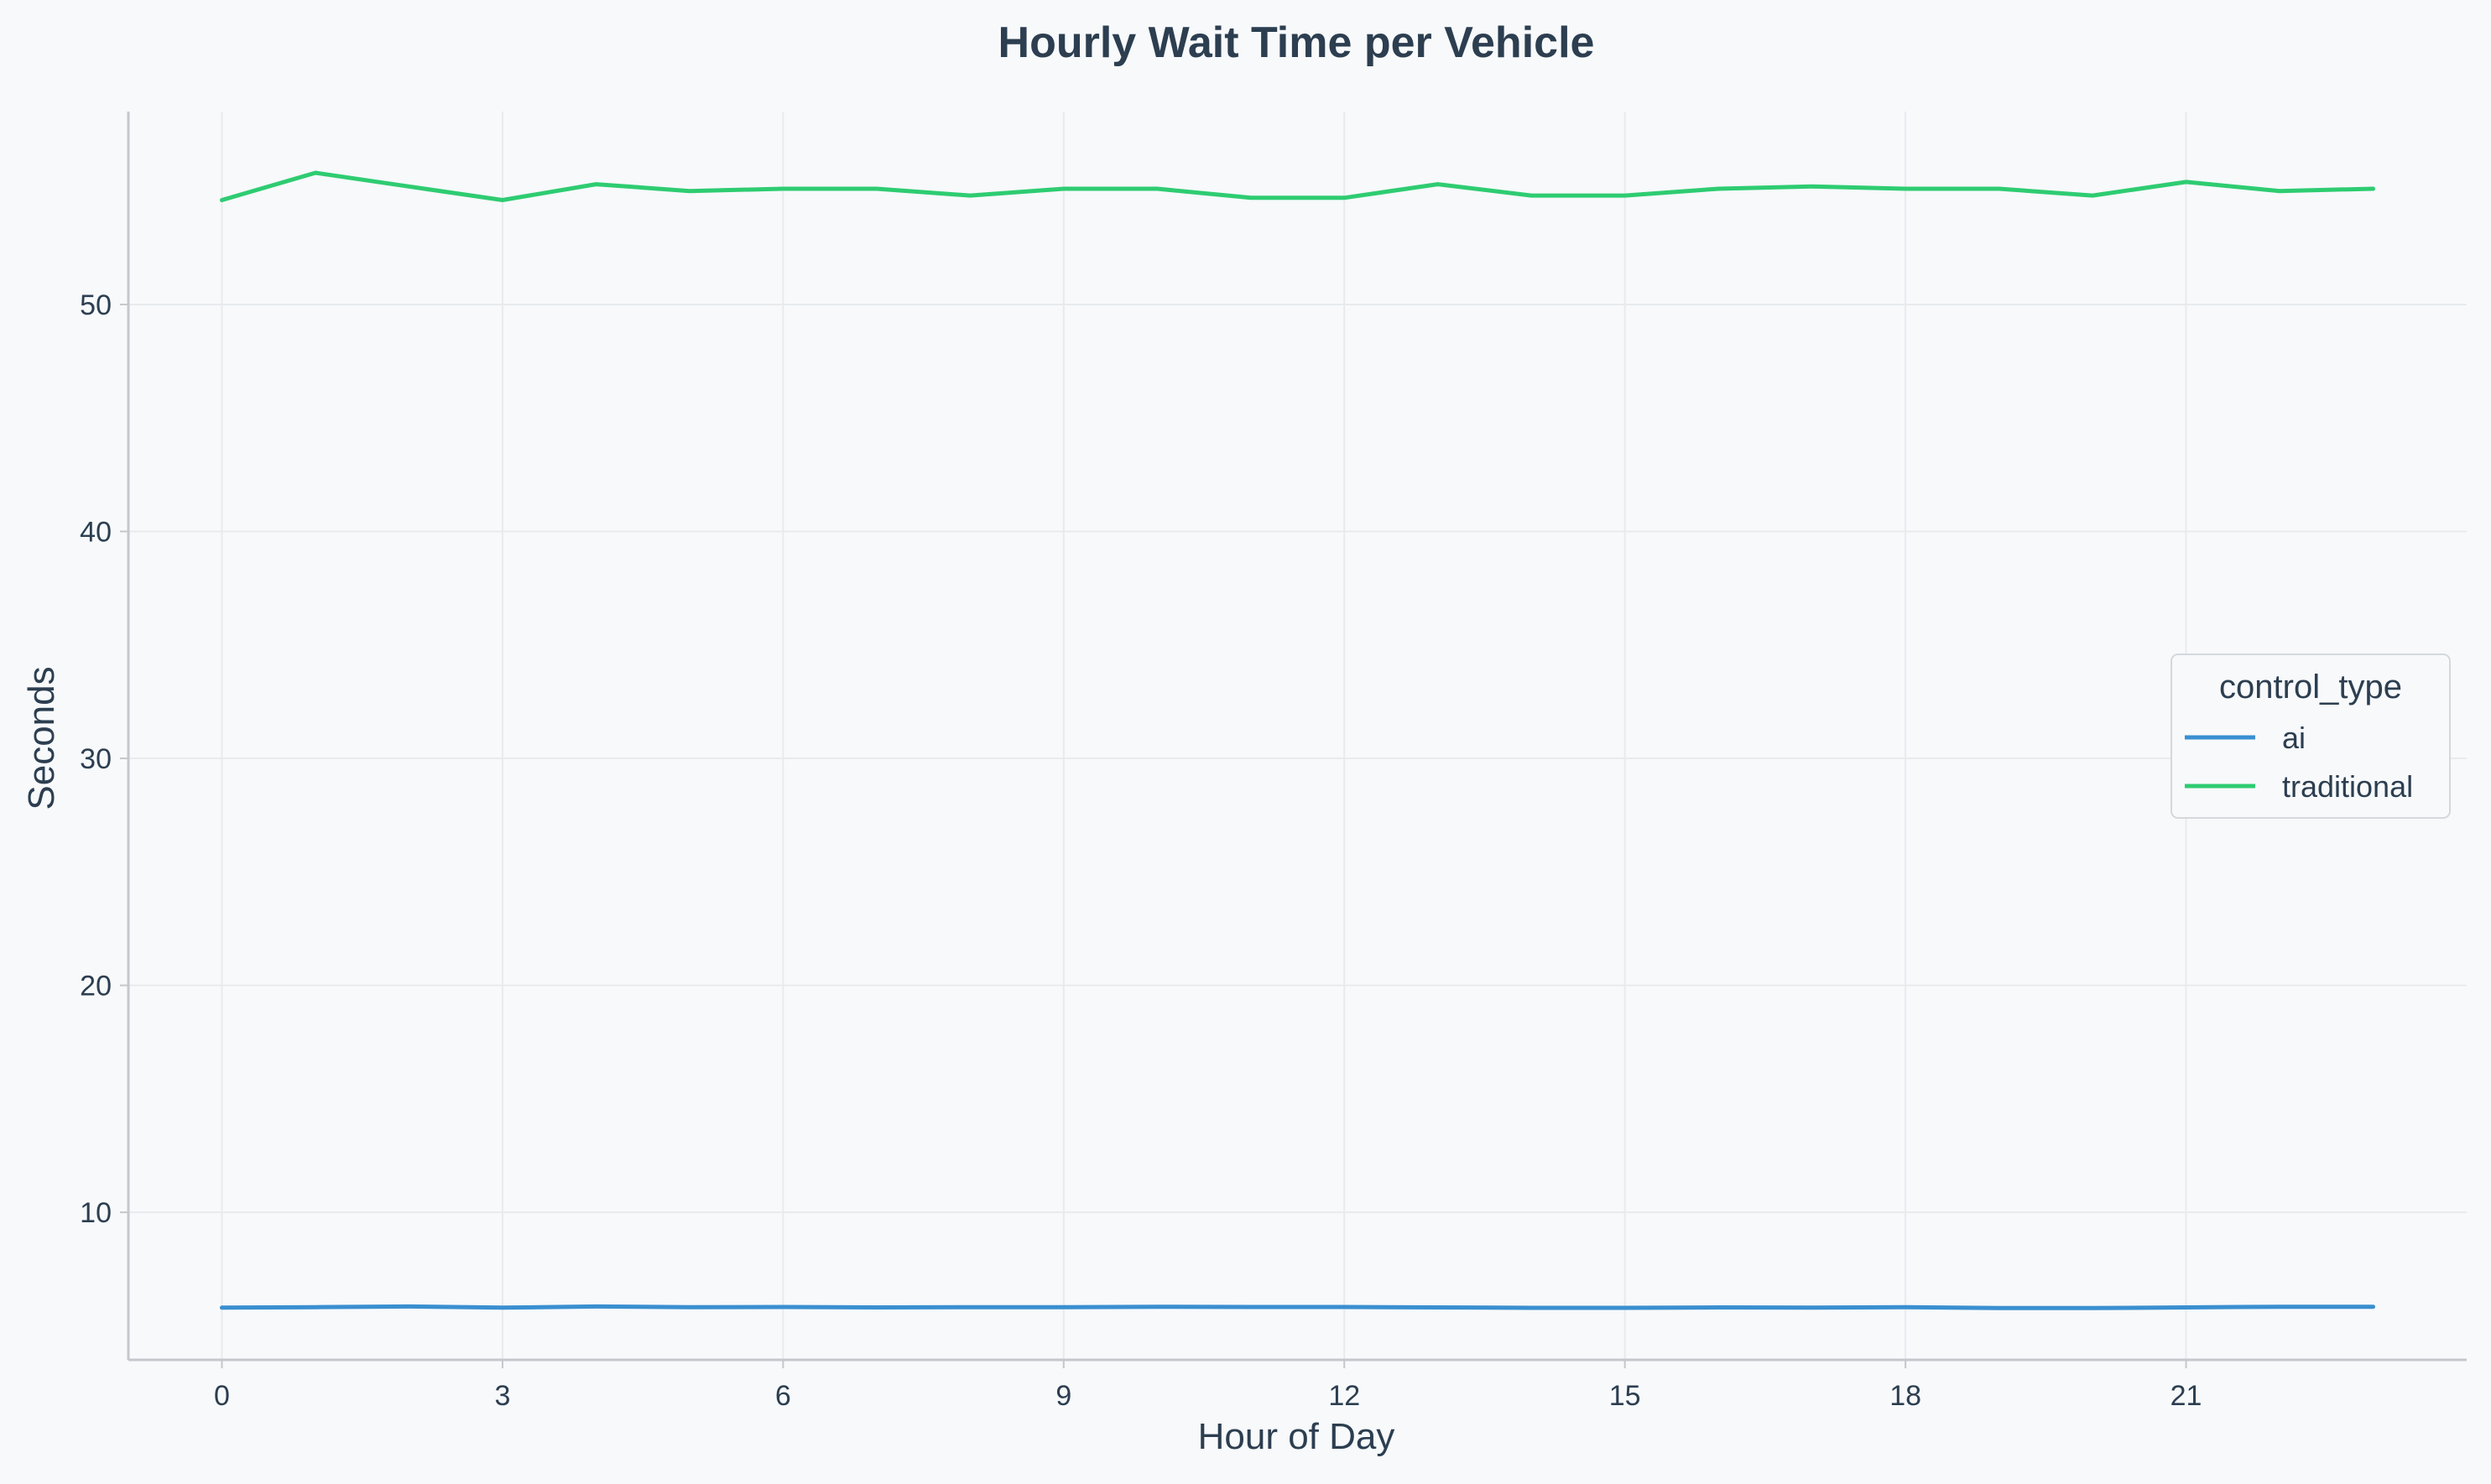 Image resolution: width=2491 pixels, height=1484 pixels. What do you see at coordinates (2310, 687) in the screenshot?
I see `legend-title: control_type` at bounding box center [2310, 687].